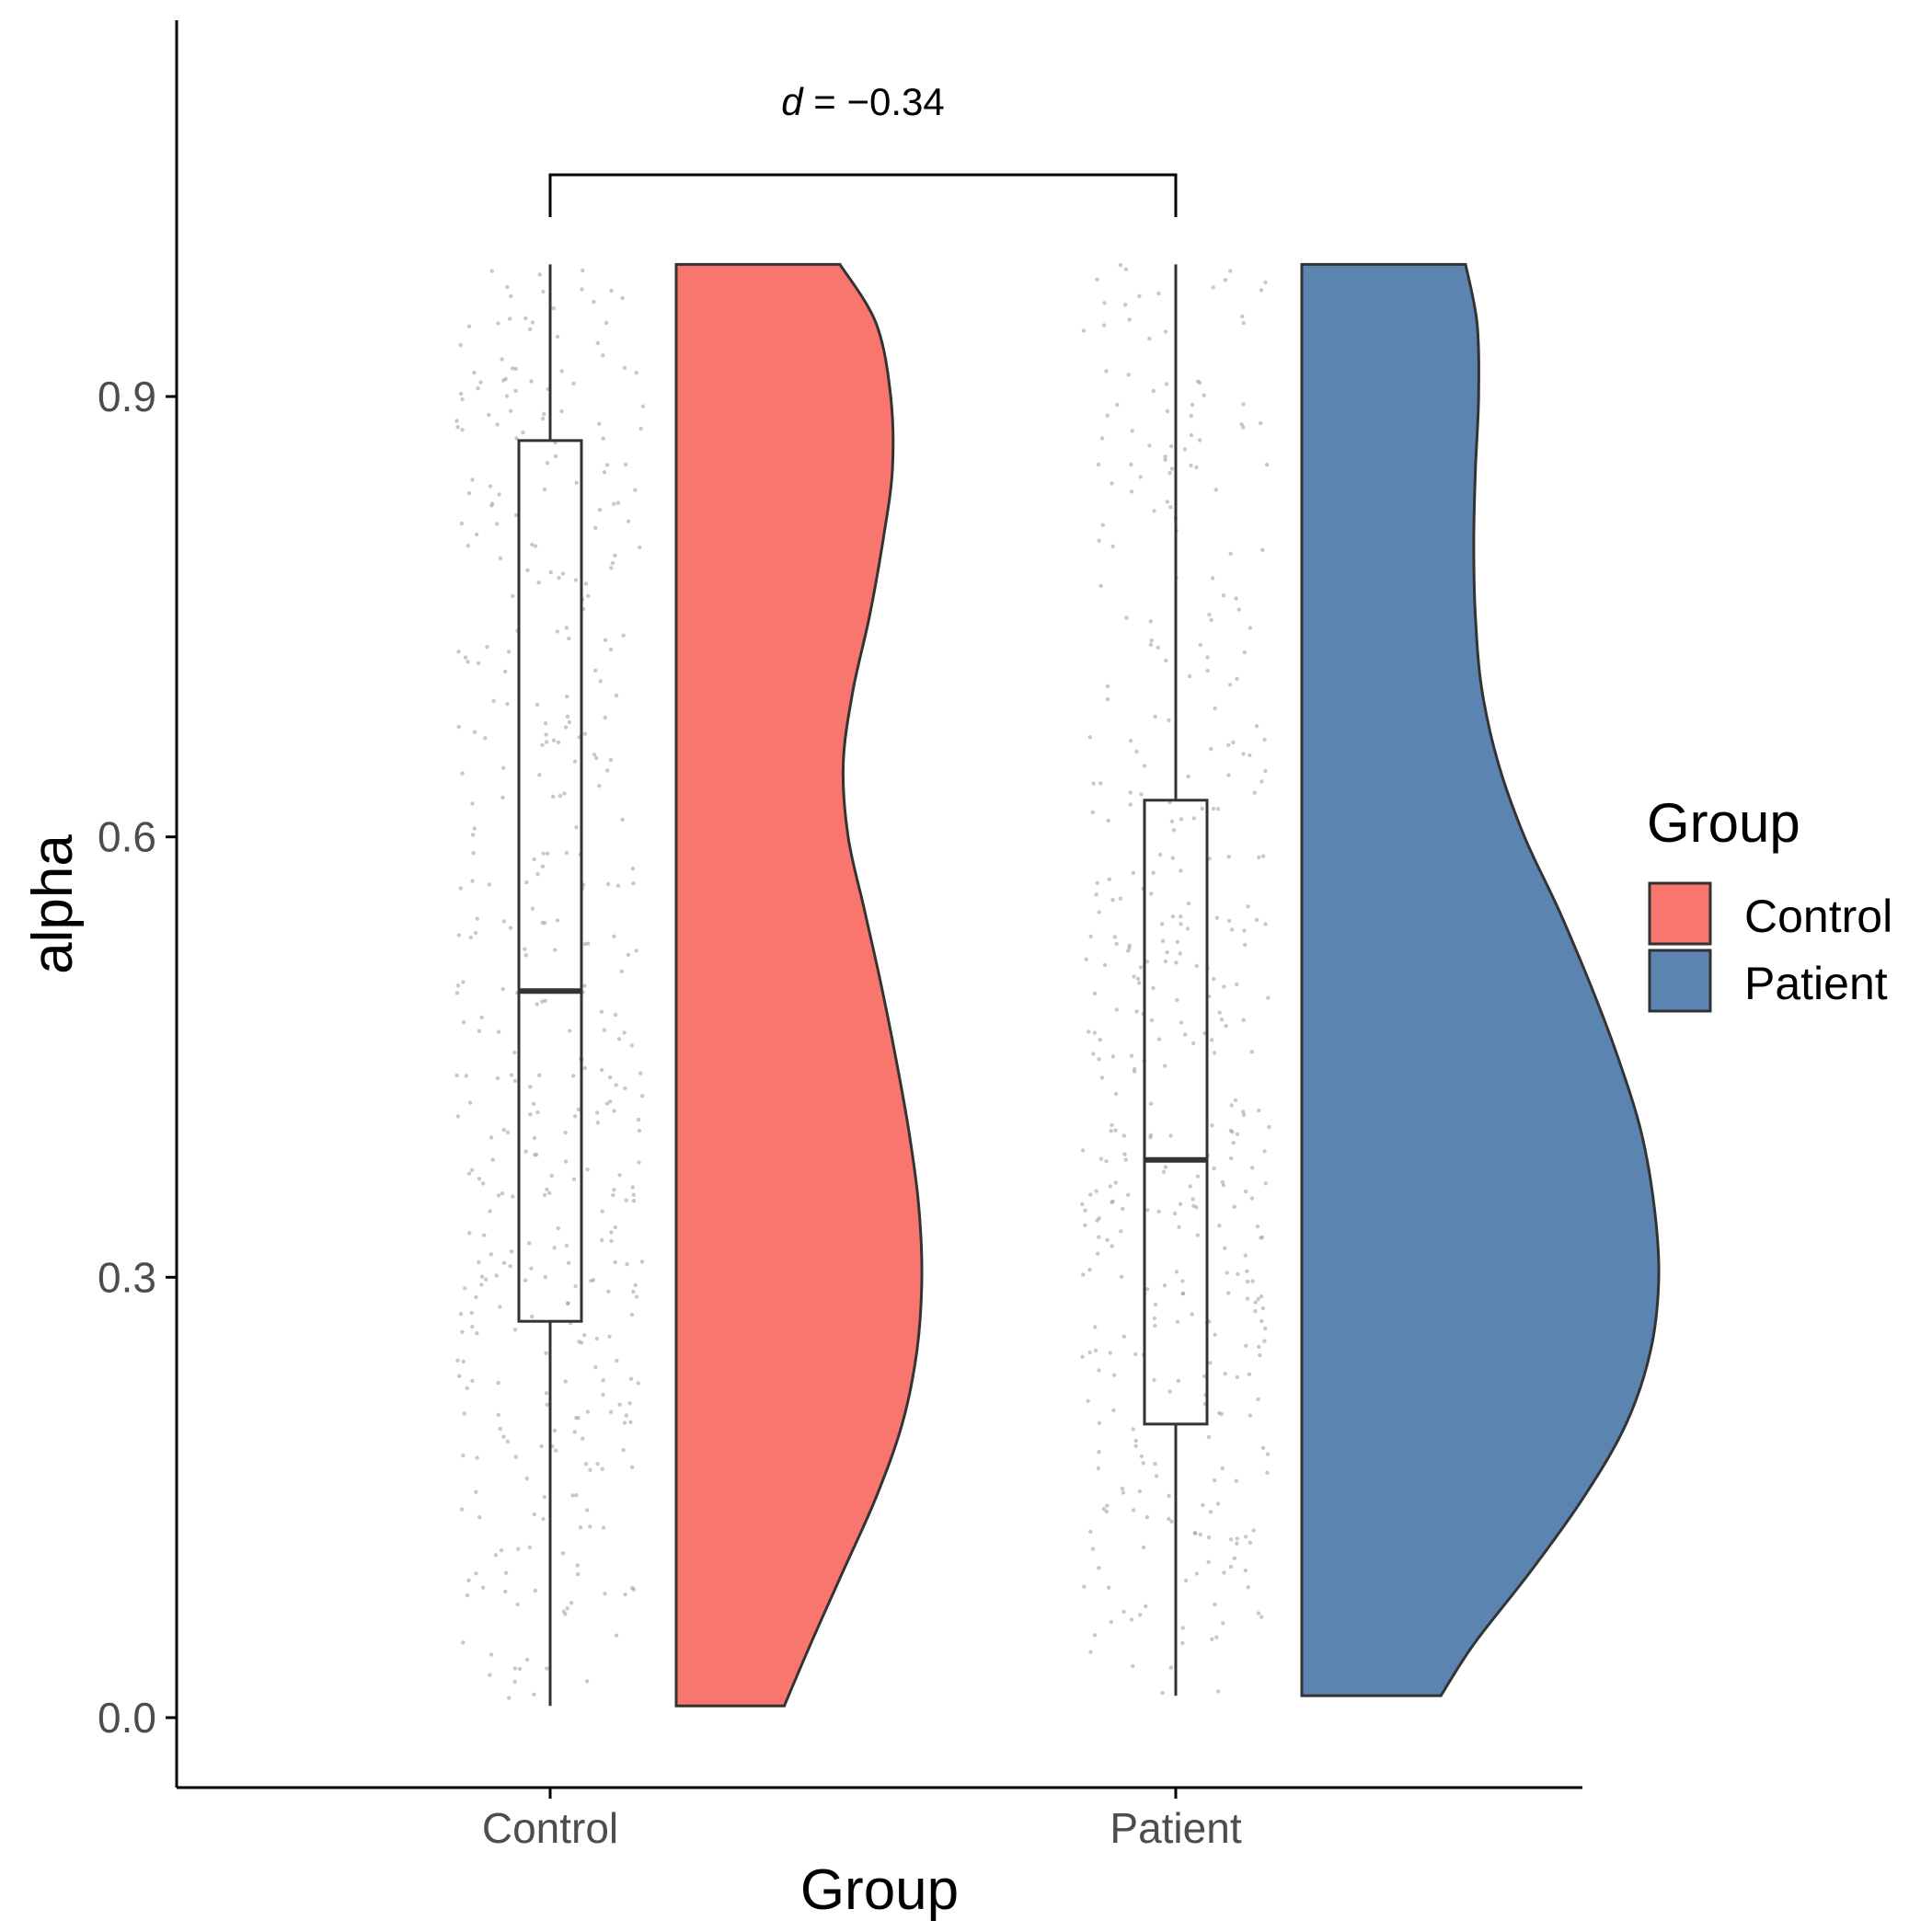 This screenshot has height=1932, width=1932. What do you see at coordinates (799, 985) in the screenshot?
I see `density-cloud-control` at bounding box center [799, 985].